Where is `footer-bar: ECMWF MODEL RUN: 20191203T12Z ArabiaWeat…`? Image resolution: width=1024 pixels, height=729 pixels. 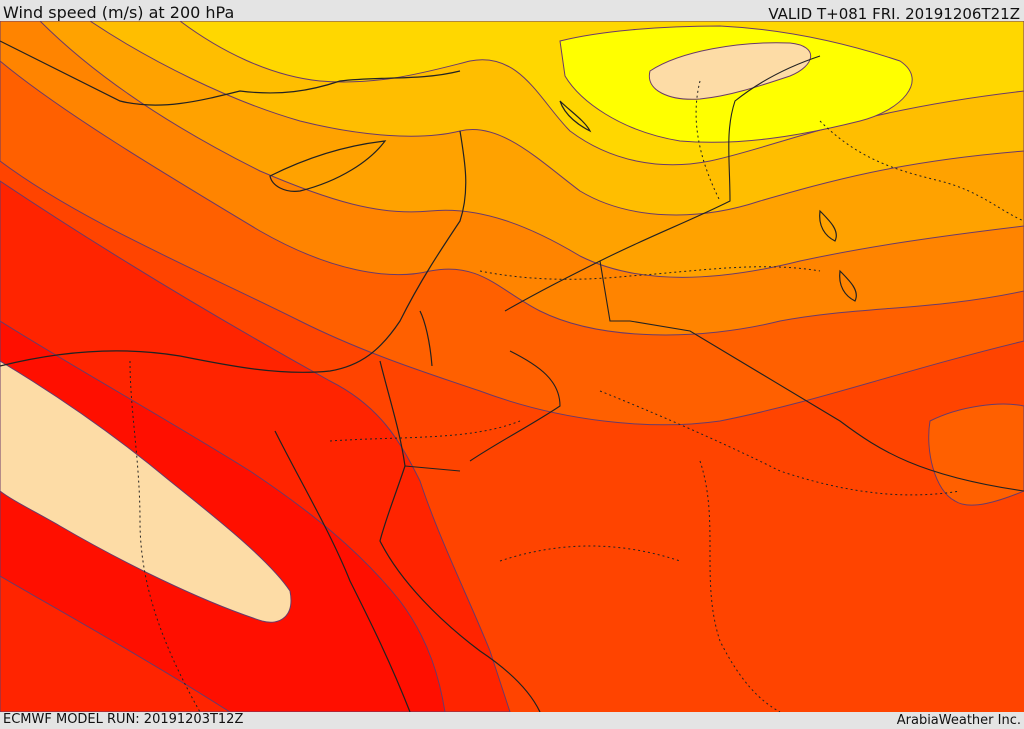
footer-bar: ECMWF MODEL RUN: 20191203T12Z ArabiaWeat… is located at coordinates (512, 720).